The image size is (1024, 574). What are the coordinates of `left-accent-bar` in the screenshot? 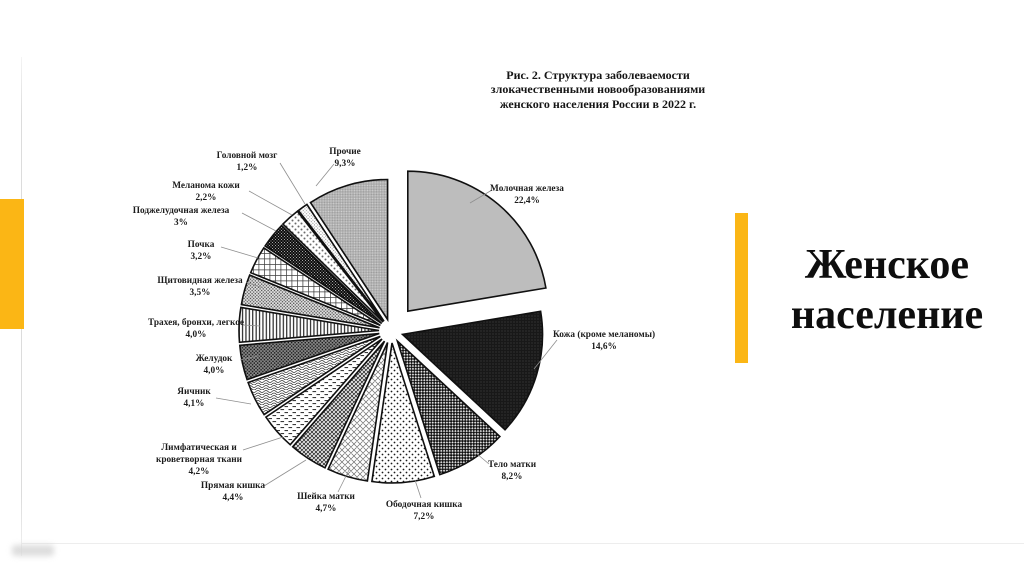 It's located at (12, 264).